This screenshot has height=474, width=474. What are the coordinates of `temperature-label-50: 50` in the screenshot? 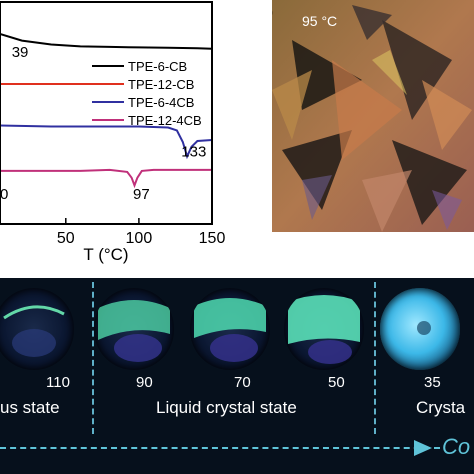 It's located at (336, 382).